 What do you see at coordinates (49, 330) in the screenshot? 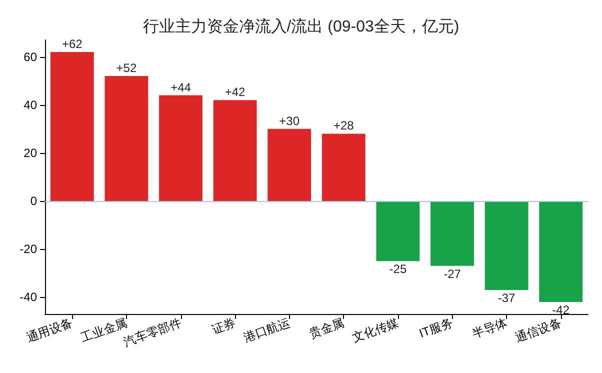
I see `x-tick-label: 通用设备` at bounding box center [49, 330].